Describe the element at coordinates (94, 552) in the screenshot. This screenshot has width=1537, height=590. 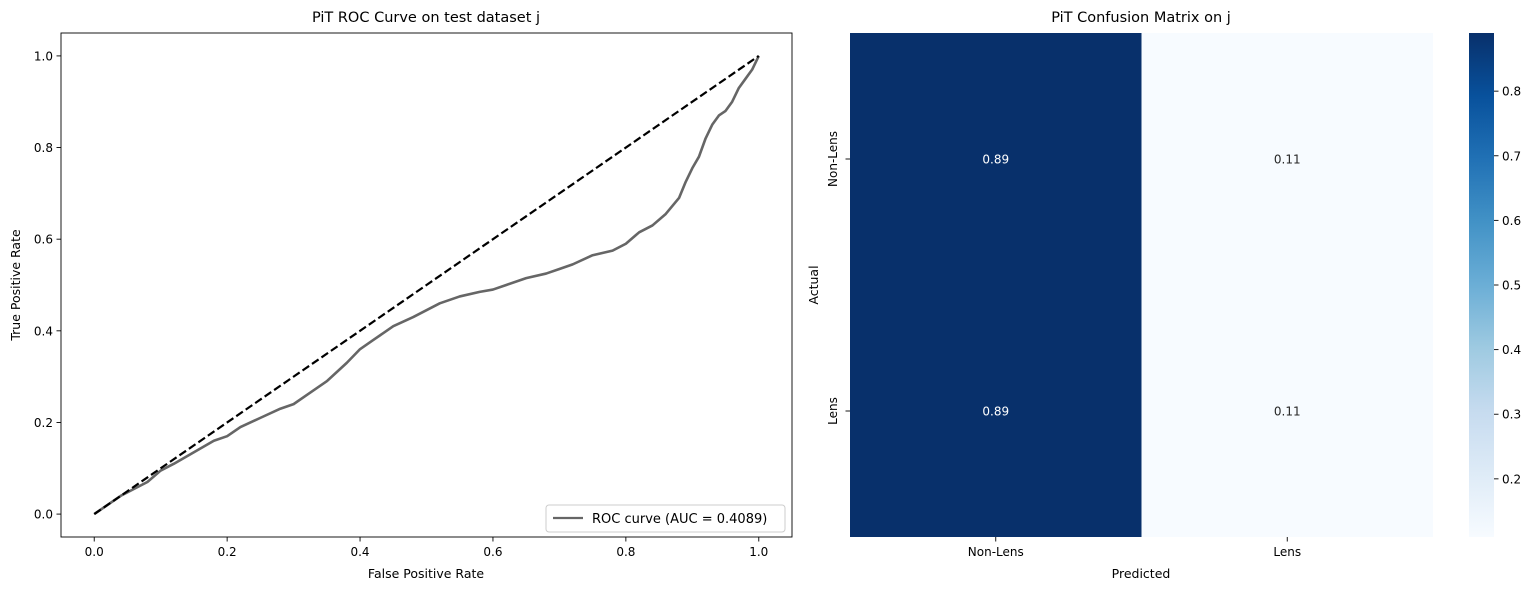
I see `roc-x-tick-label: 0.0` at that location.